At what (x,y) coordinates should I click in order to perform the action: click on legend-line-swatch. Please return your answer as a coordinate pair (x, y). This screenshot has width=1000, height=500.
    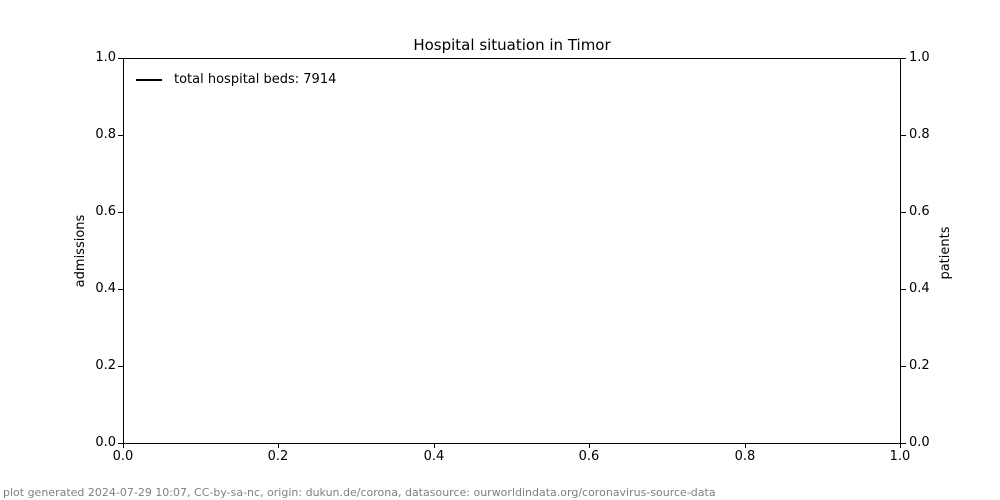
    Looking at the image, I should click on (149, 80).